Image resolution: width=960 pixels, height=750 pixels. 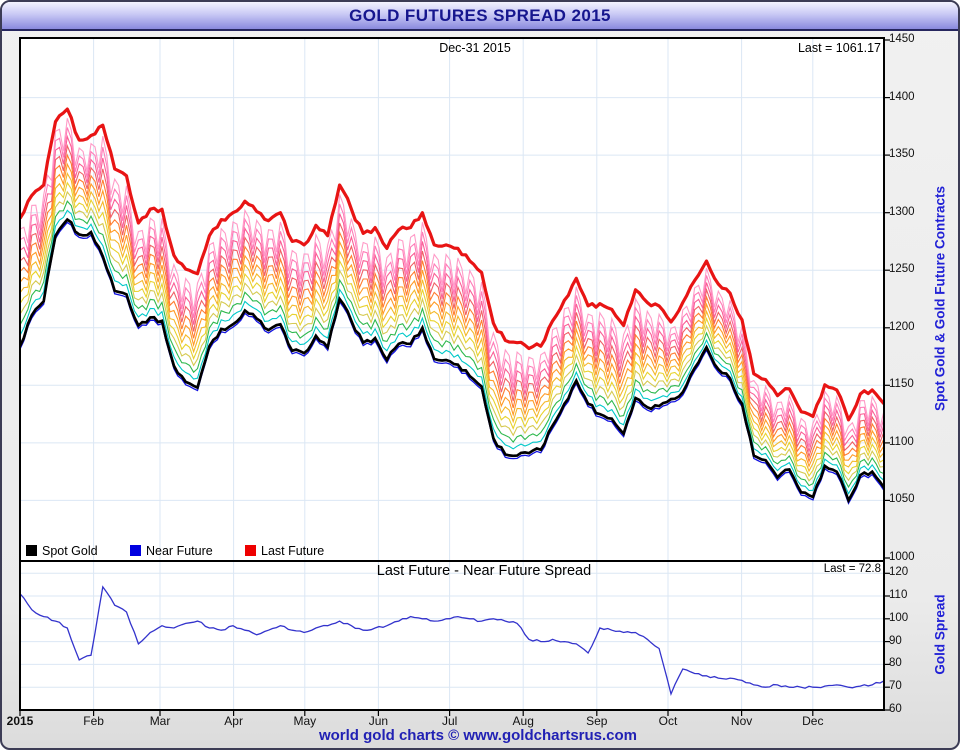 I want to click on spread-ytick-110: 110, so click(x=898, y=595).